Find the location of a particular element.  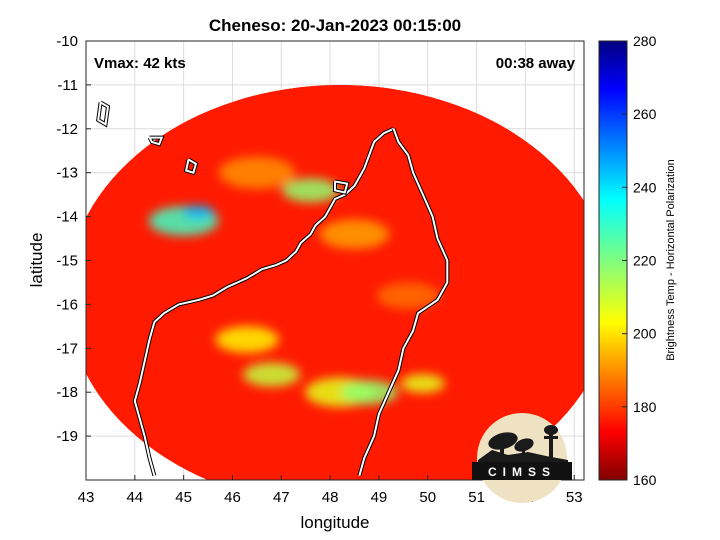

x-tick-label: 48 is located at coordinates (330, 497).